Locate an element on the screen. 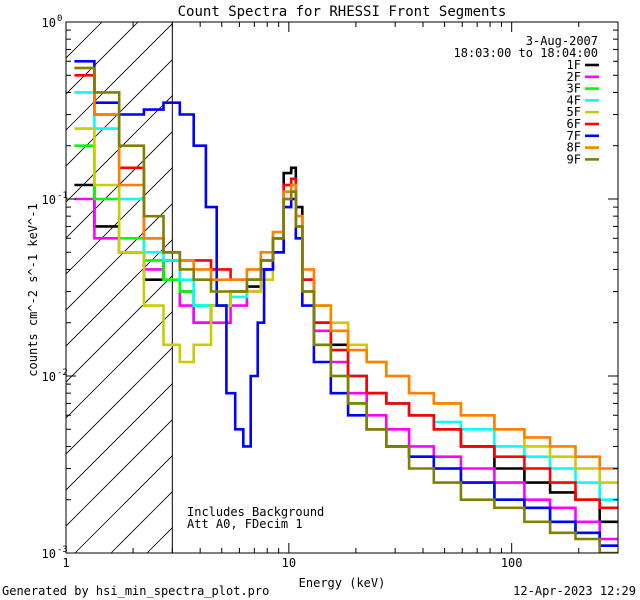  y-axis-label: counts cm^-2 s^-1 keV^-1 is located at coordinates (33, 289).